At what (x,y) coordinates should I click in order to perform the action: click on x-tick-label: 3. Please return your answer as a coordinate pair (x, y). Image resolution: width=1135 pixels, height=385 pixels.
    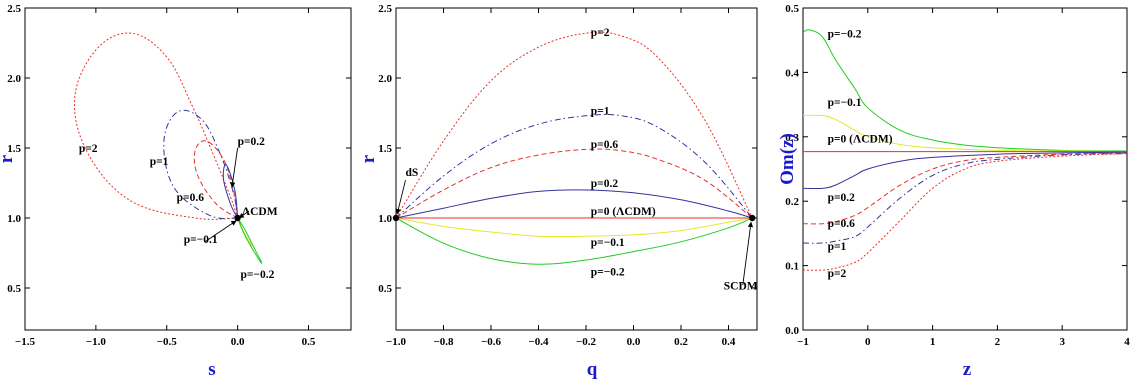
    Looking at the image, I should click on (1062, 342).